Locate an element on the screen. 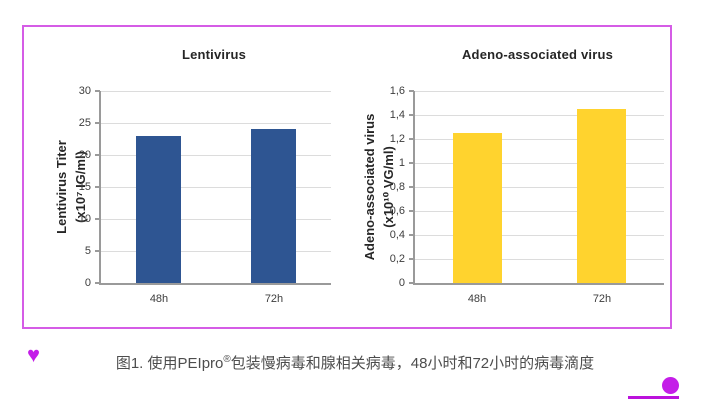  y-tick-label: 30 is located at coordinates (84, 91).